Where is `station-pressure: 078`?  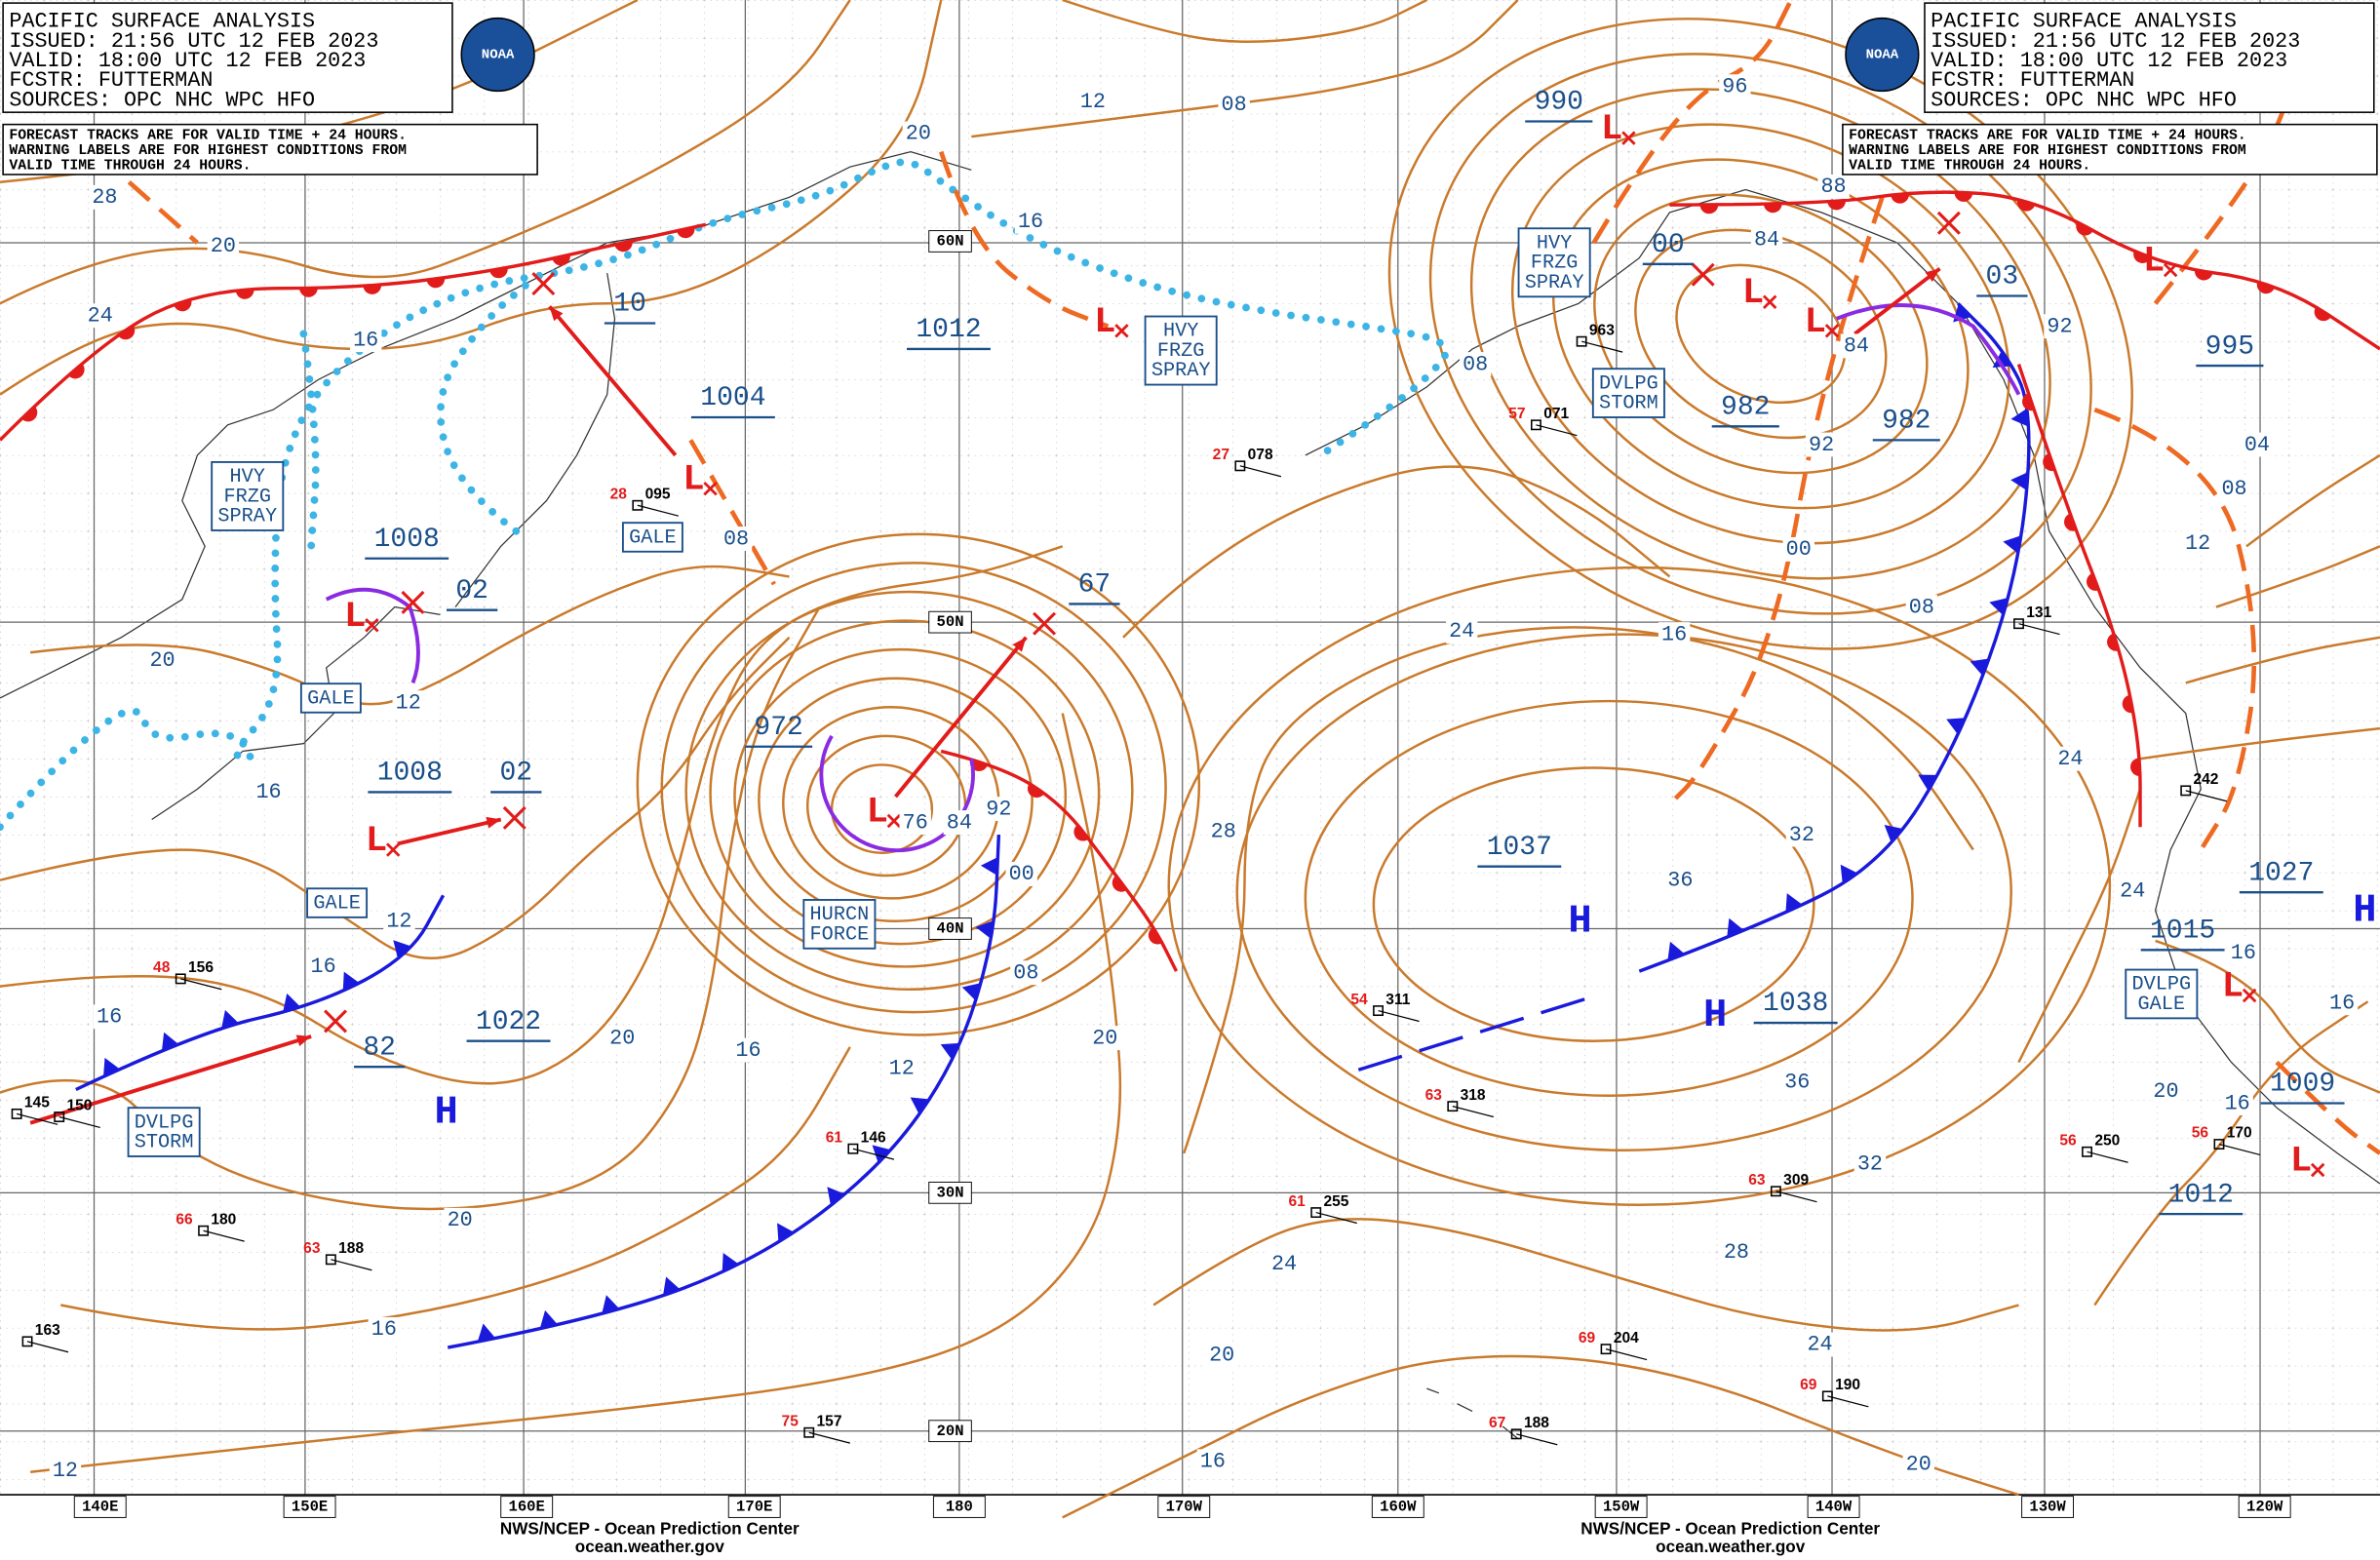
station-pressure: 078 is located at coordinates (1260, 455).